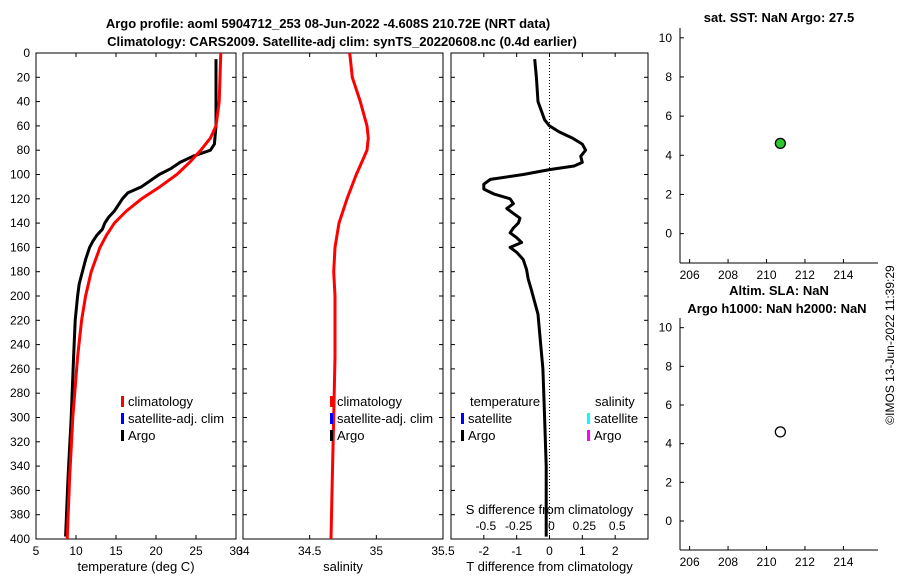  Describe the element at coordinates (385, 418) in the screenshot. I see `legend-sal-satellite-adj-label: satellite-adj. clim` at that location.